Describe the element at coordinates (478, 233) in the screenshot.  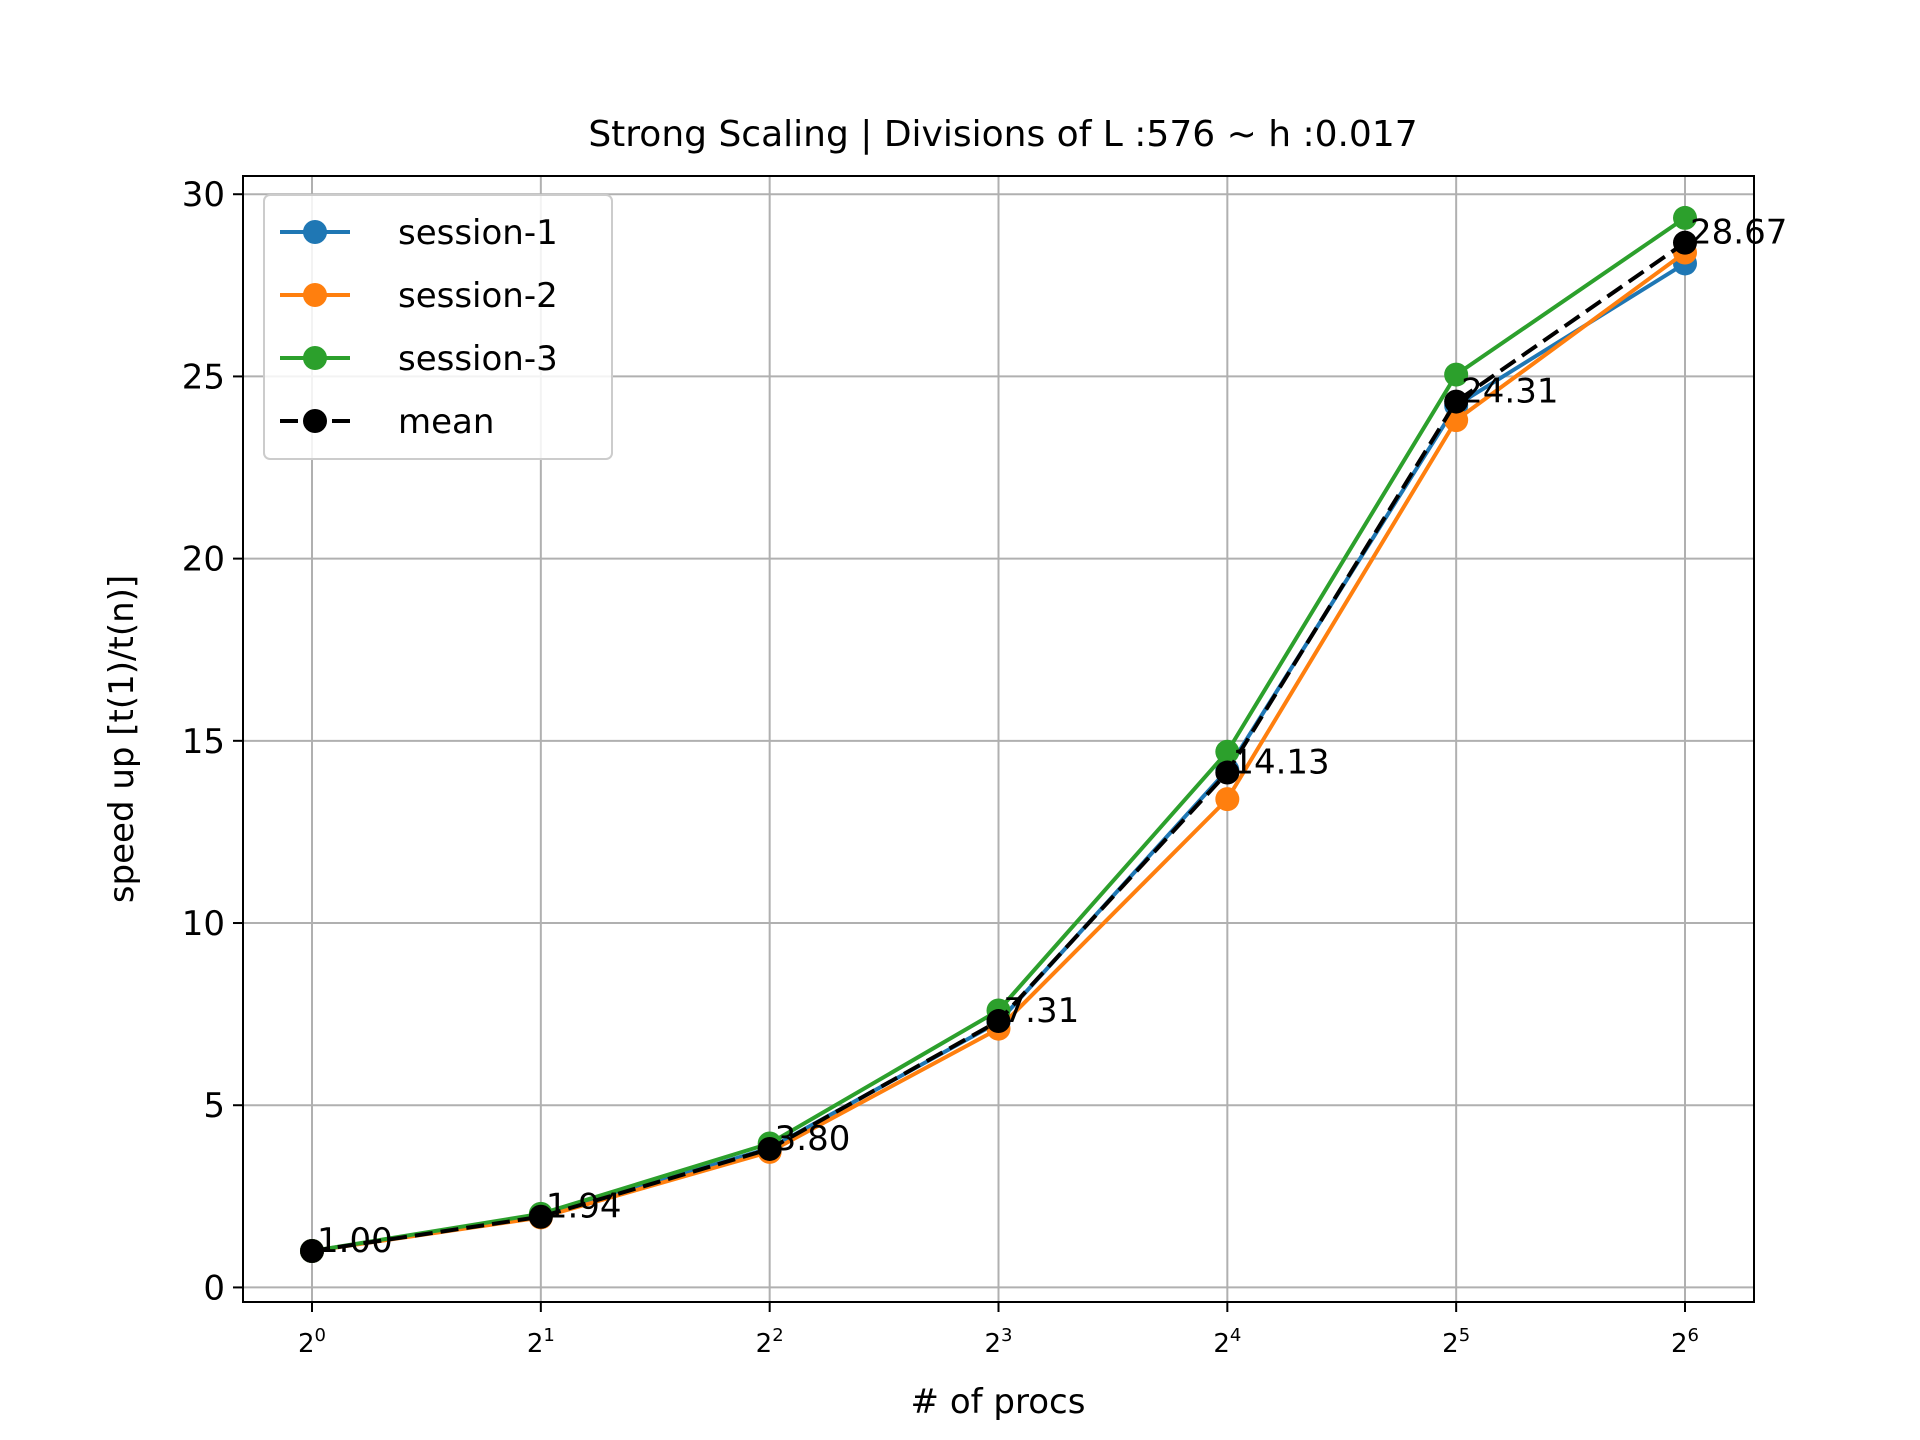
I see `legend-label-session-1: session-1` at that location.